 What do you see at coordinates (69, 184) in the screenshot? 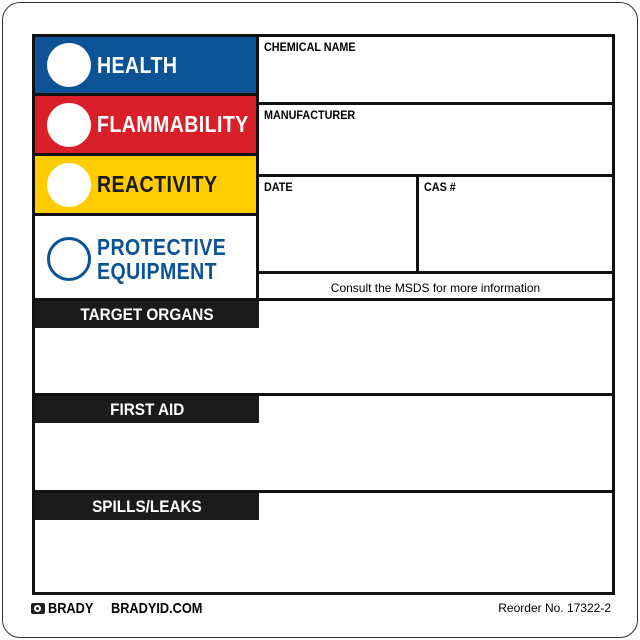
I see `reactivity-rating-circle` at bounding box center [69, 184].